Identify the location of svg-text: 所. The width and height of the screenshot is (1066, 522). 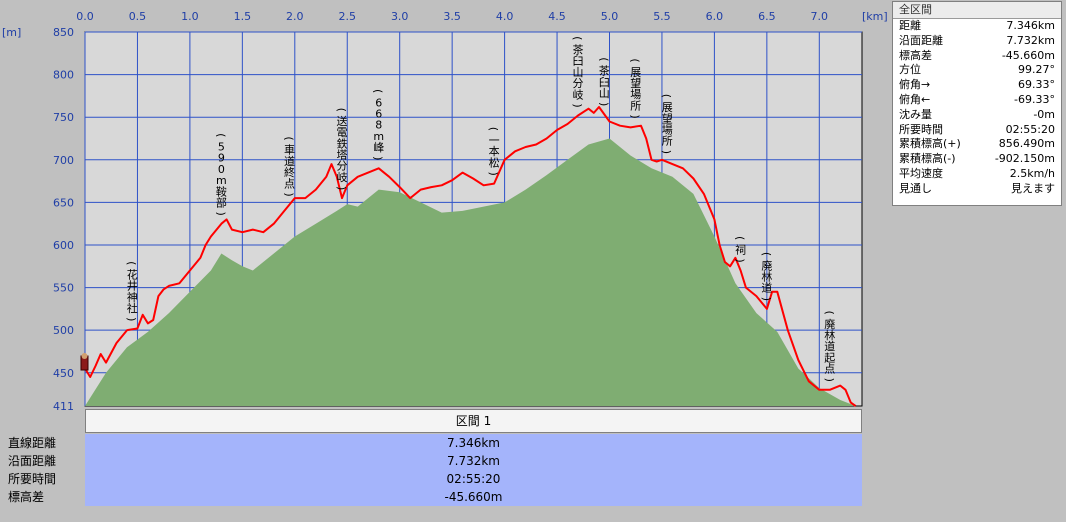
(667, 141).